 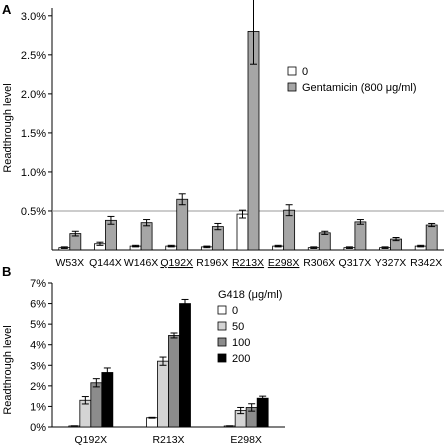 I want to click on a-y-tick-label: 3.0%, so click(x=33, y=17).